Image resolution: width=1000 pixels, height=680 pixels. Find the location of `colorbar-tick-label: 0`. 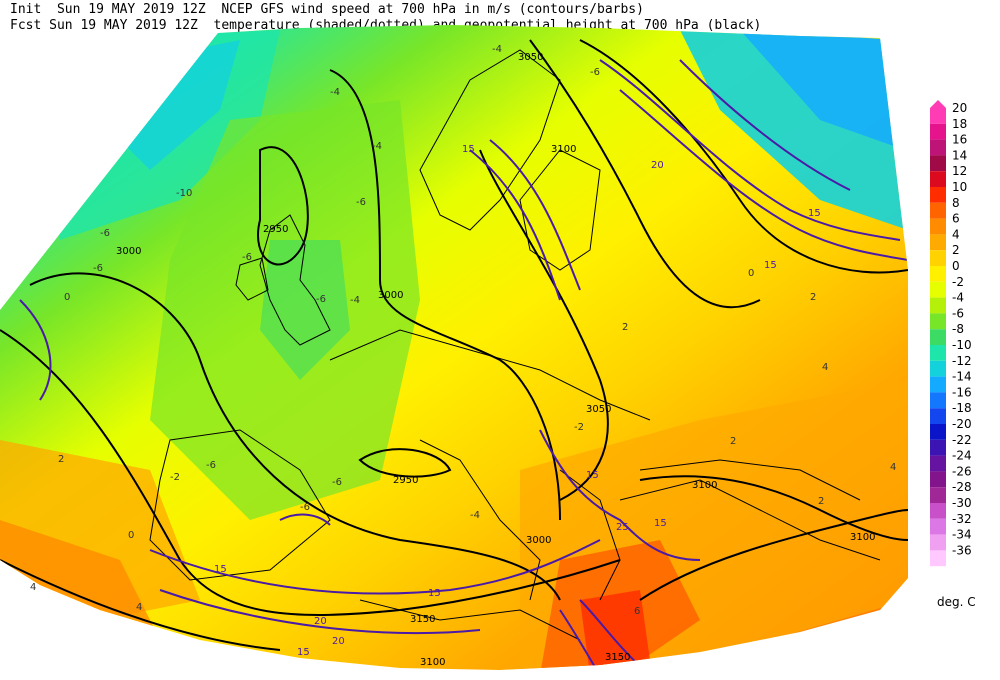

colorbar-tick-label: 0 is located at coordinates (956, 266).